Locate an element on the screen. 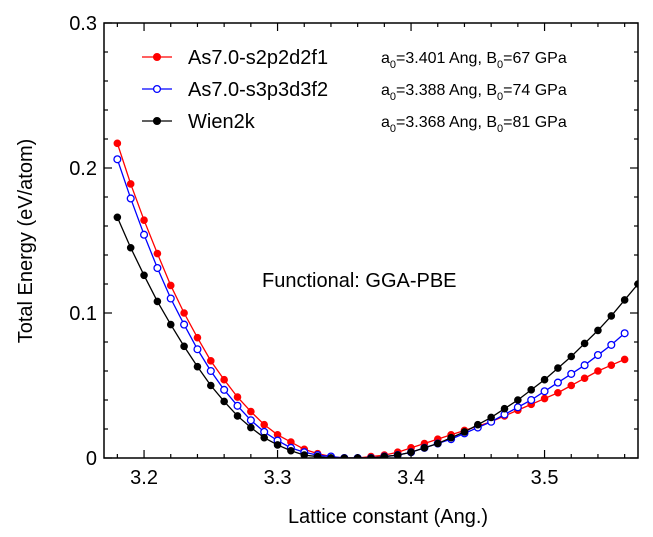 This screenshot has height=537, width=653. y-tick-label: 0 is located at coordinates (91, 459).